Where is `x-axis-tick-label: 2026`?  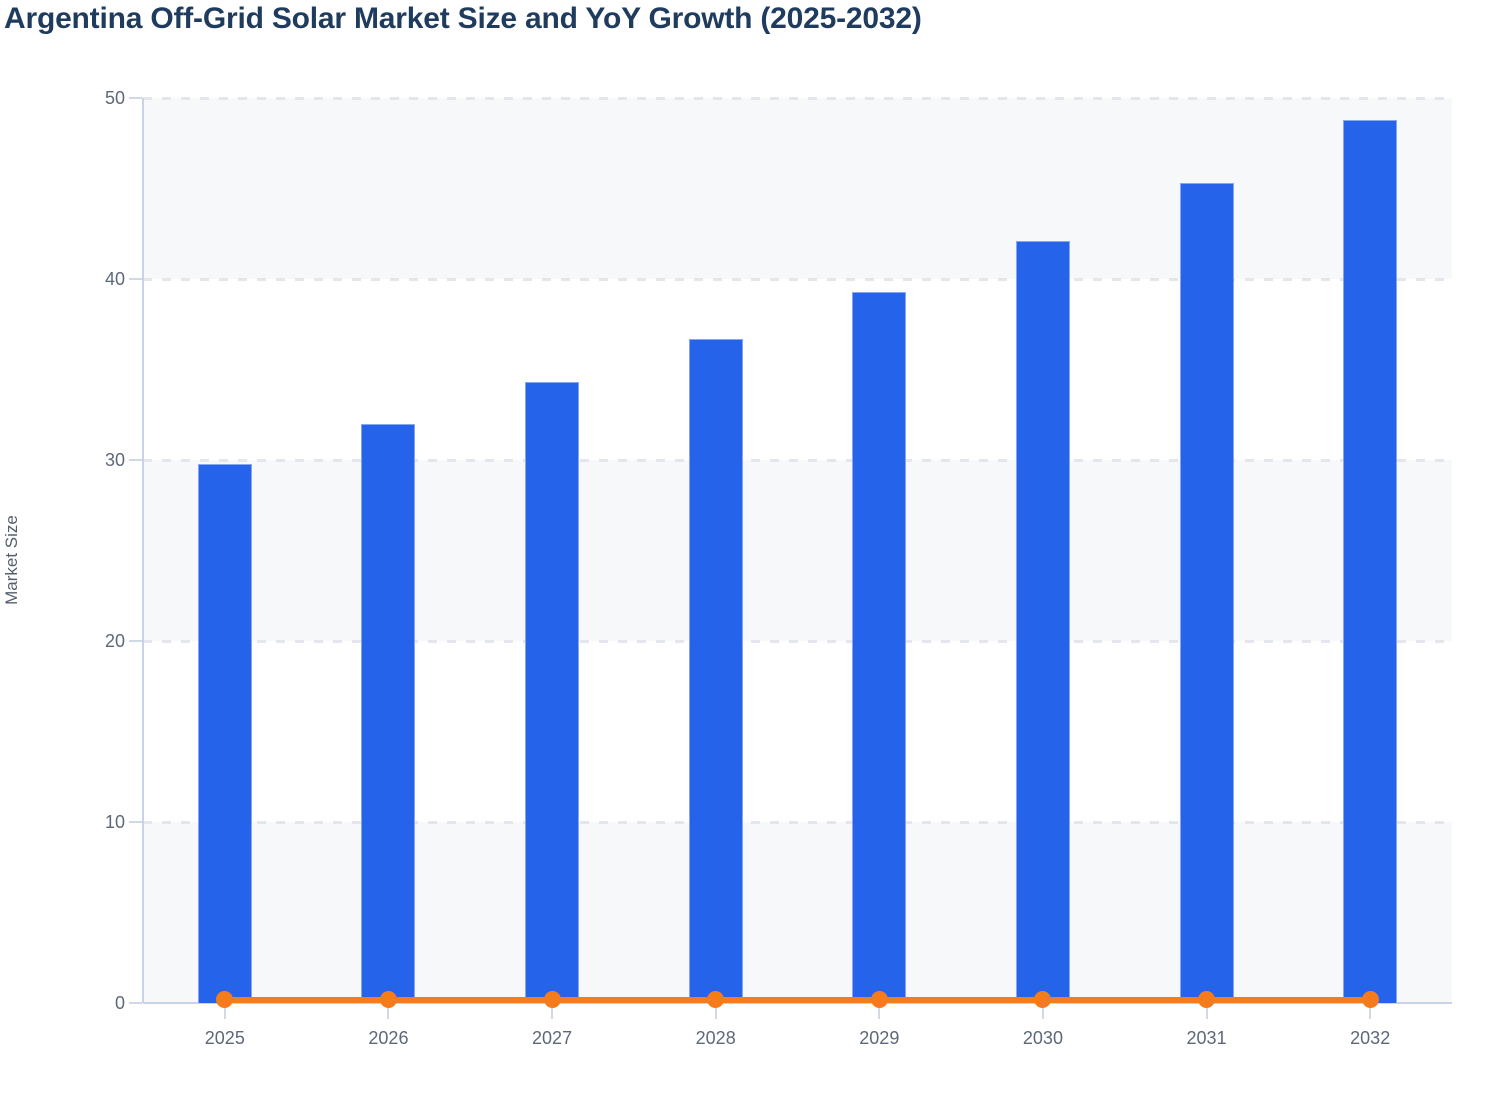
x-axis-tick-label: 2026 is located at coordinates (388, 1038).